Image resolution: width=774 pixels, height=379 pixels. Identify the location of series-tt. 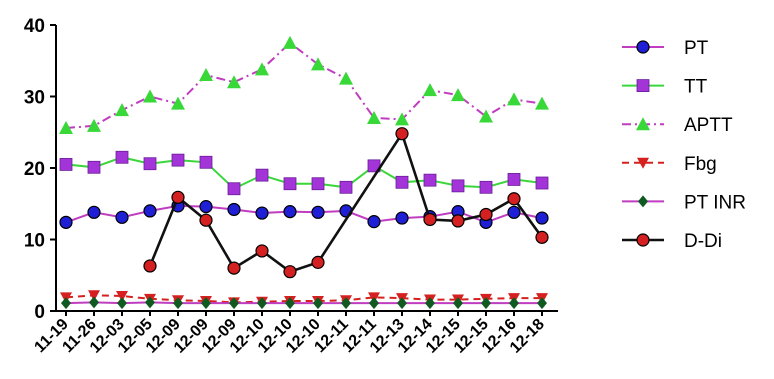
(304, 173).